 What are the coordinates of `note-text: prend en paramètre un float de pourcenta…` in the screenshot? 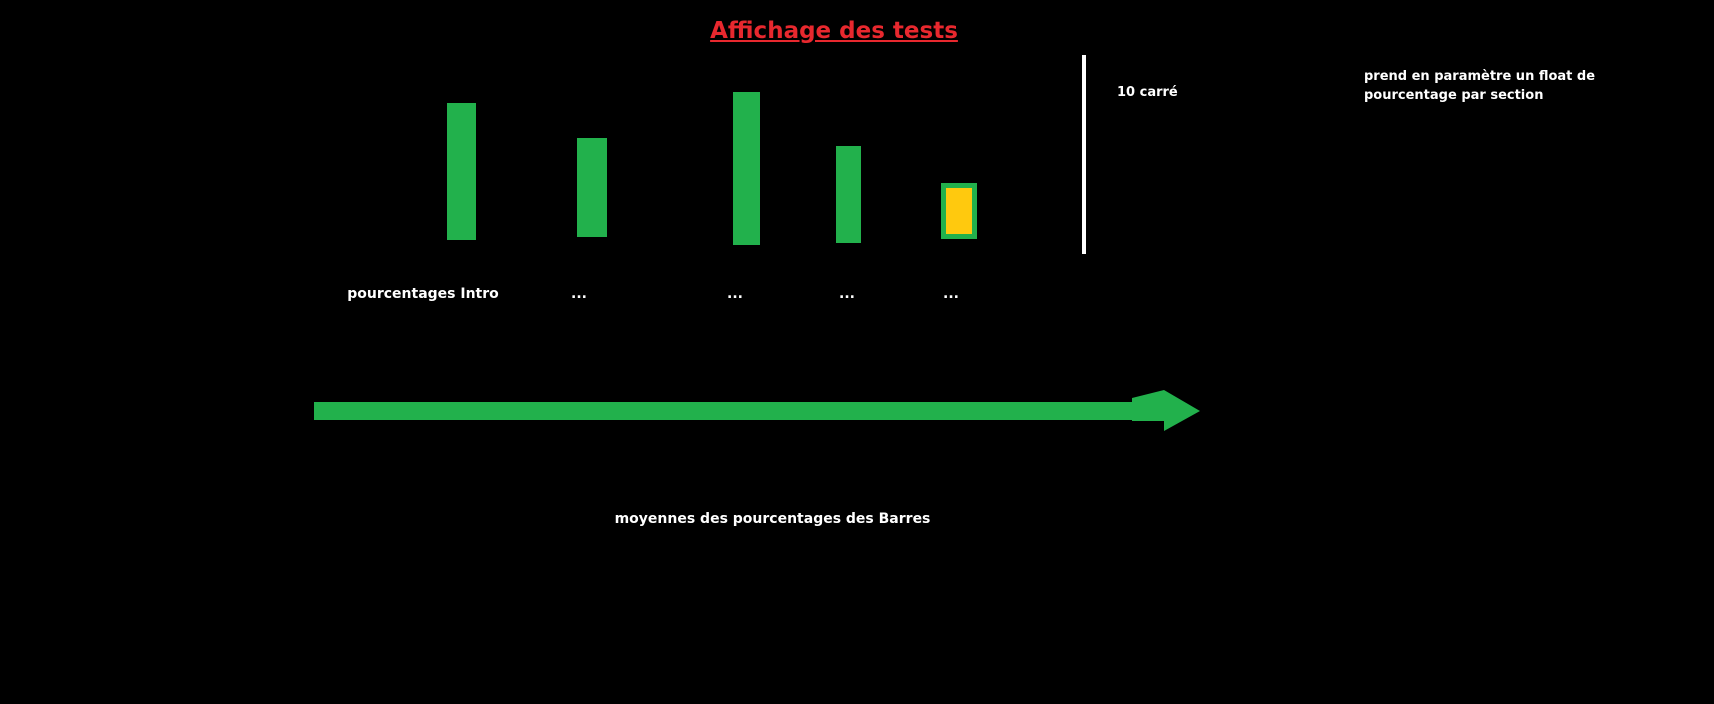 It's located at (1484, 86).